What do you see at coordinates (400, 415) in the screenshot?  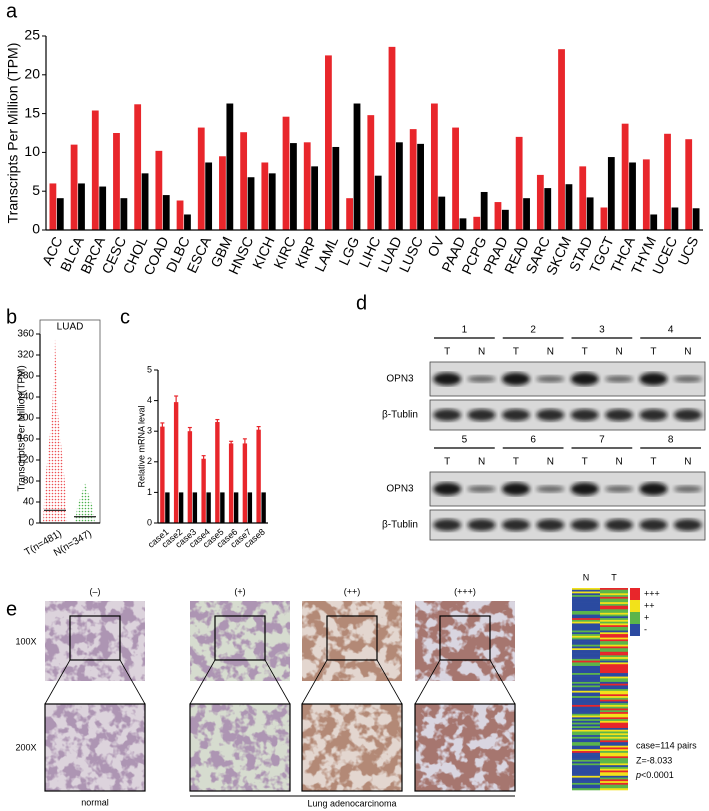 I see `blot-row-label: β-Tublin` at bounding box center [400, 415].